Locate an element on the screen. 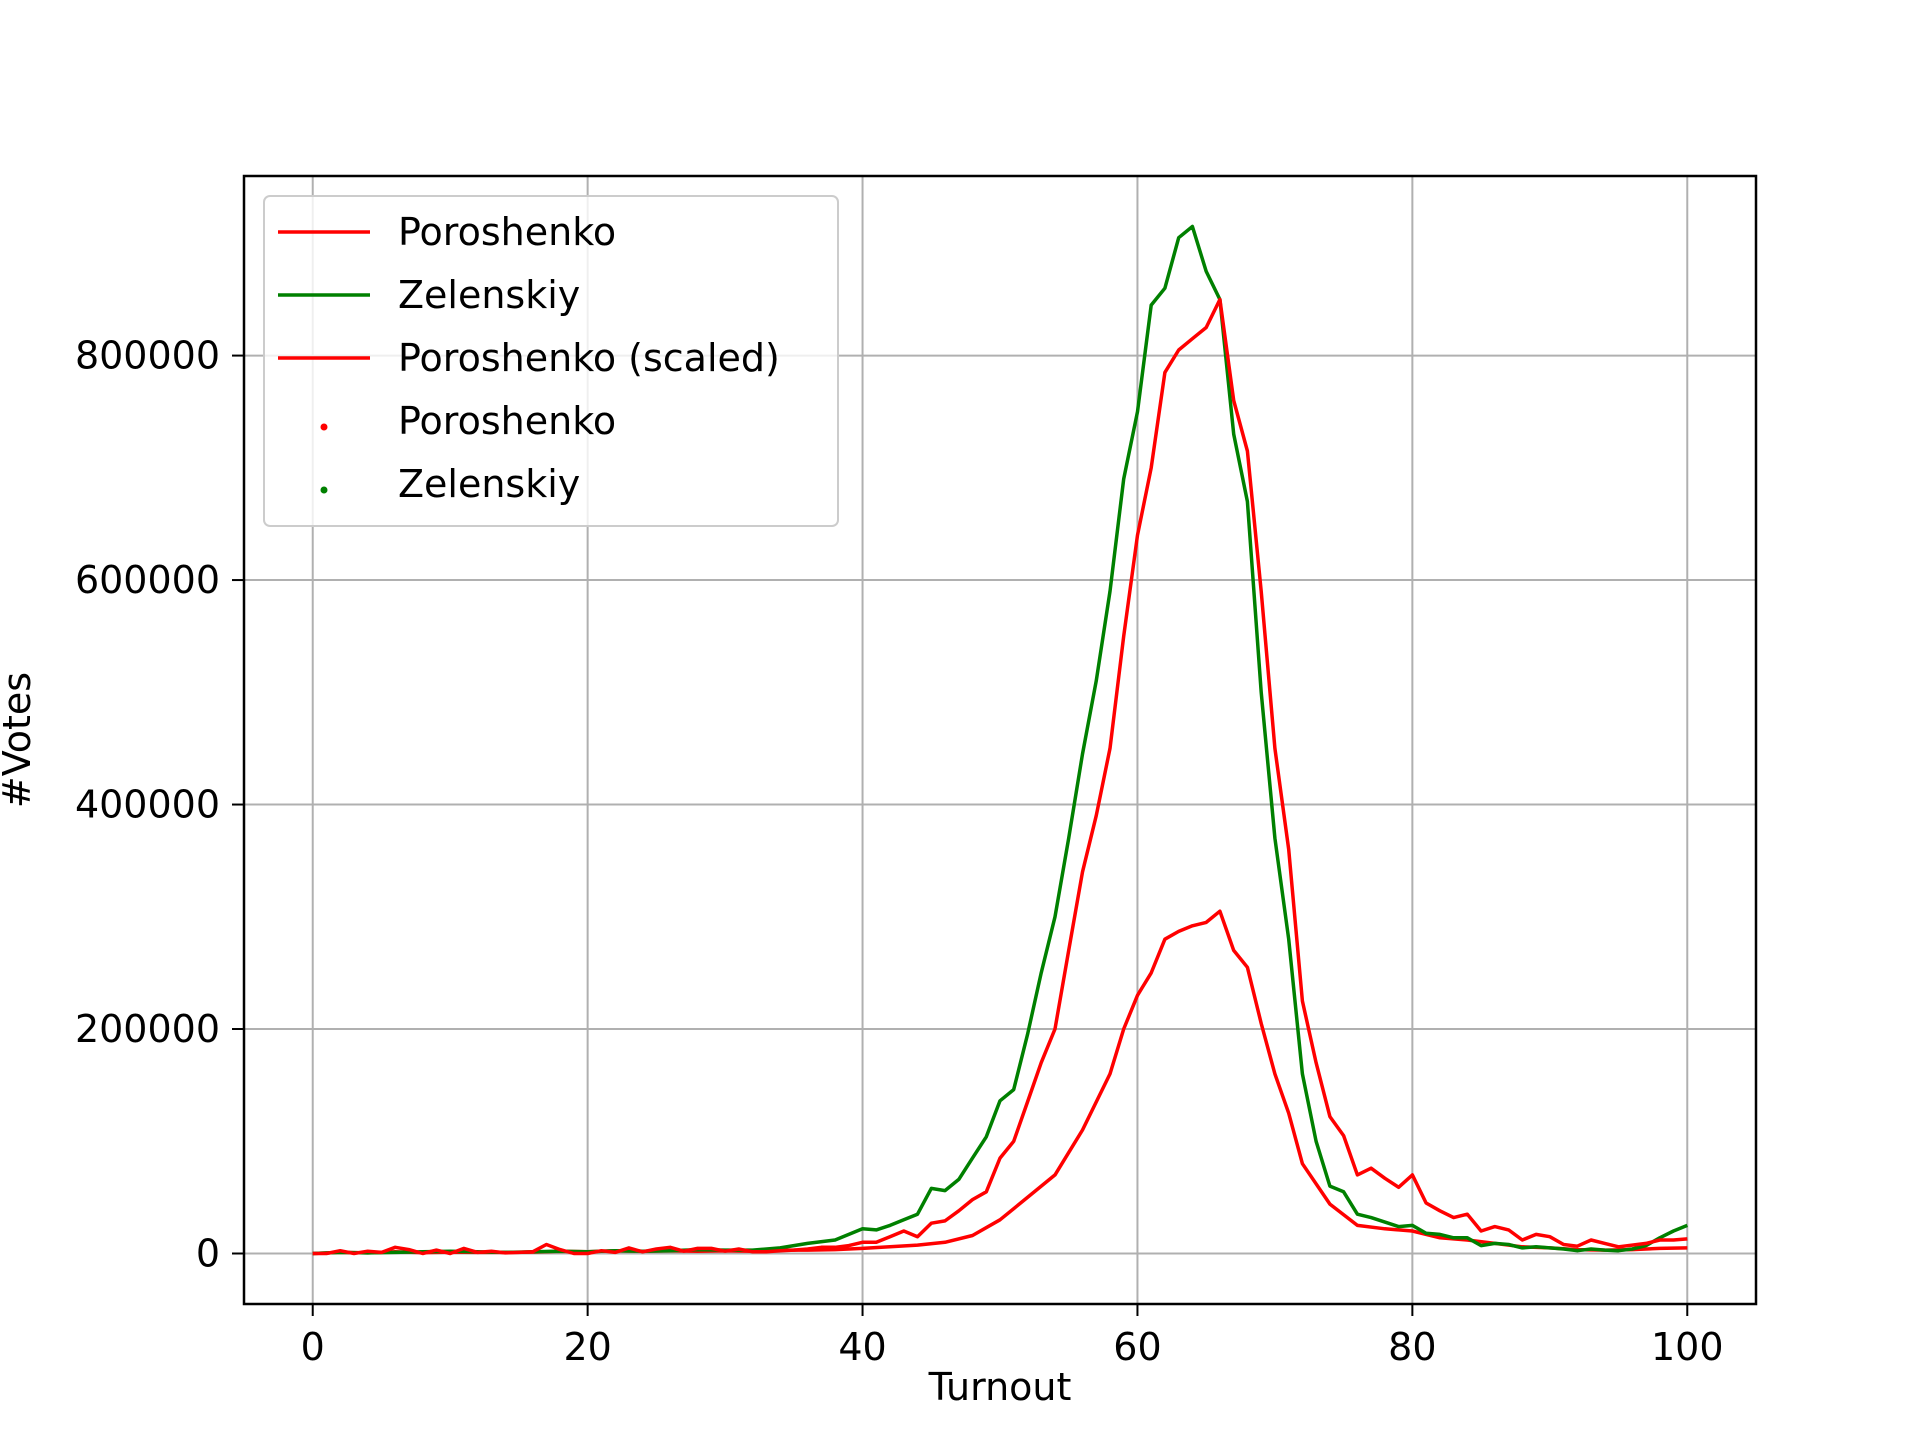 The width and height of the screenshot is (1920, 1445). y-tick-label: 600000 is located at coordinates (147, 580).